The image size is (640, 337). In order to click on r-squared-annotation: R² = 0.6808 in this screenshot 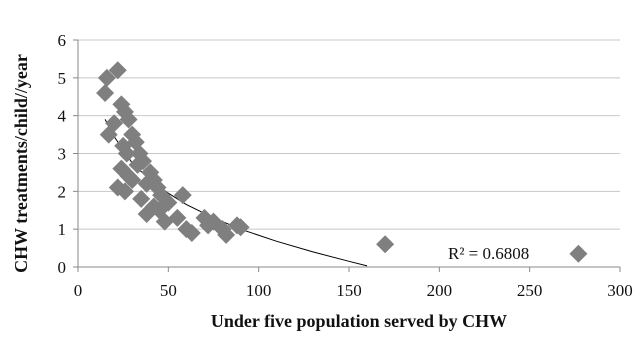, I will do `click(488, 253)`.